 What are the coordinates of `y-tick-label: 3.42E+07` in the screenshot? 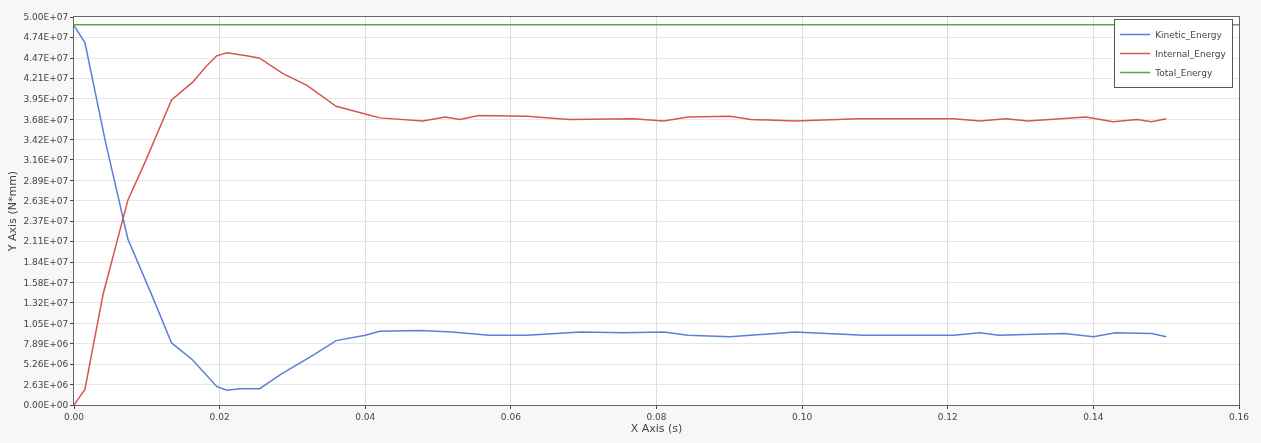 It's located at (46, 139).